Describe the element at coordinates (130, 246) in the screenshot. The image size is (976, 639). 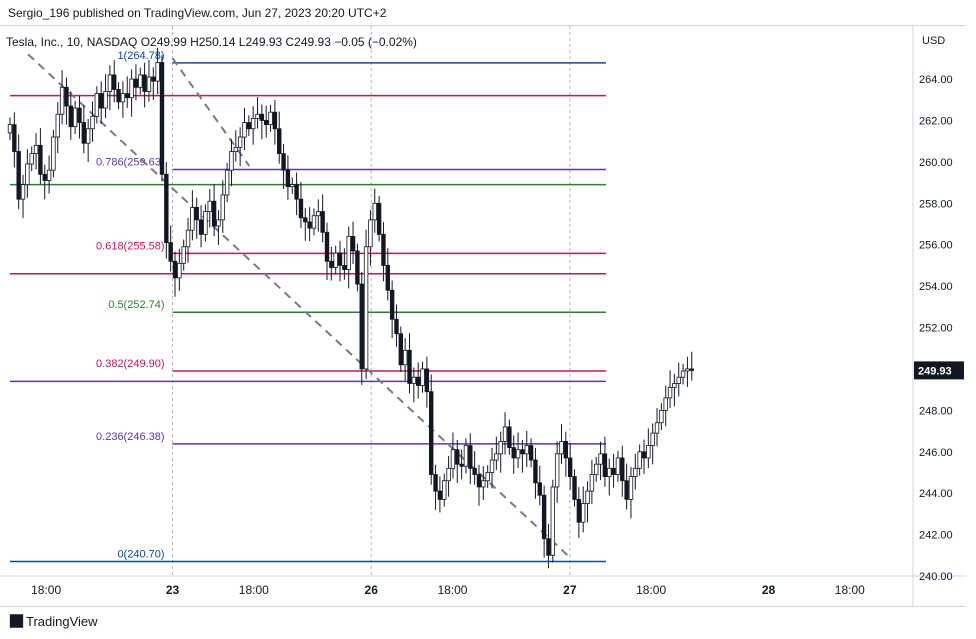
I see `fib-level-label: 0.618(255.58)` at that location.